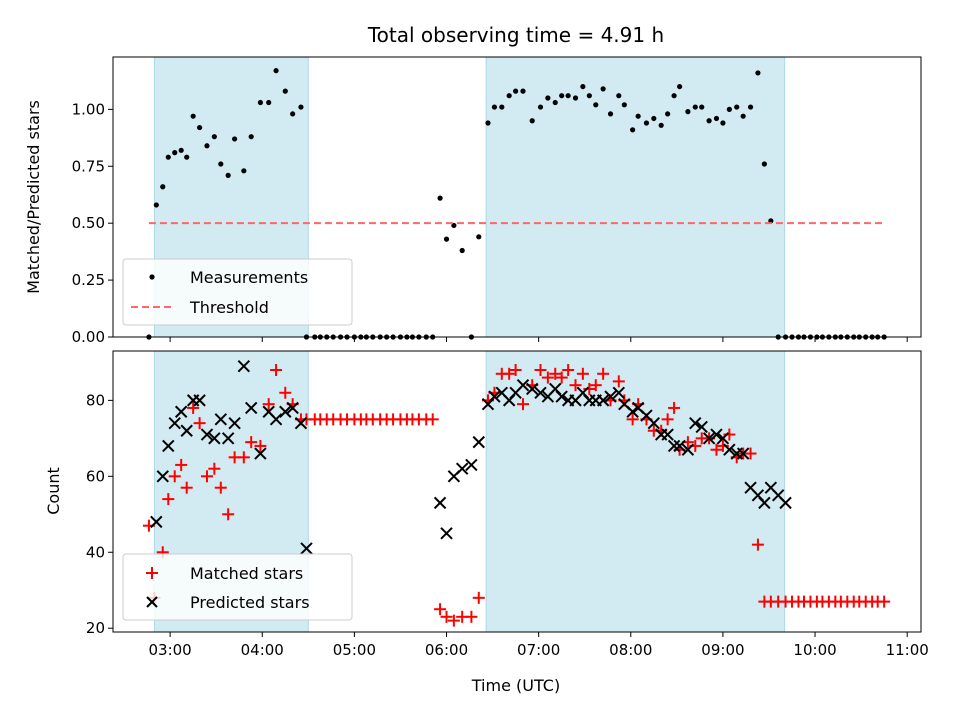 The height and width of the screenshot is (720, 960). Describe the element at coordinates (229, 307) in the screenshot. I see `legend-threshold-label: Threshold` at that location.